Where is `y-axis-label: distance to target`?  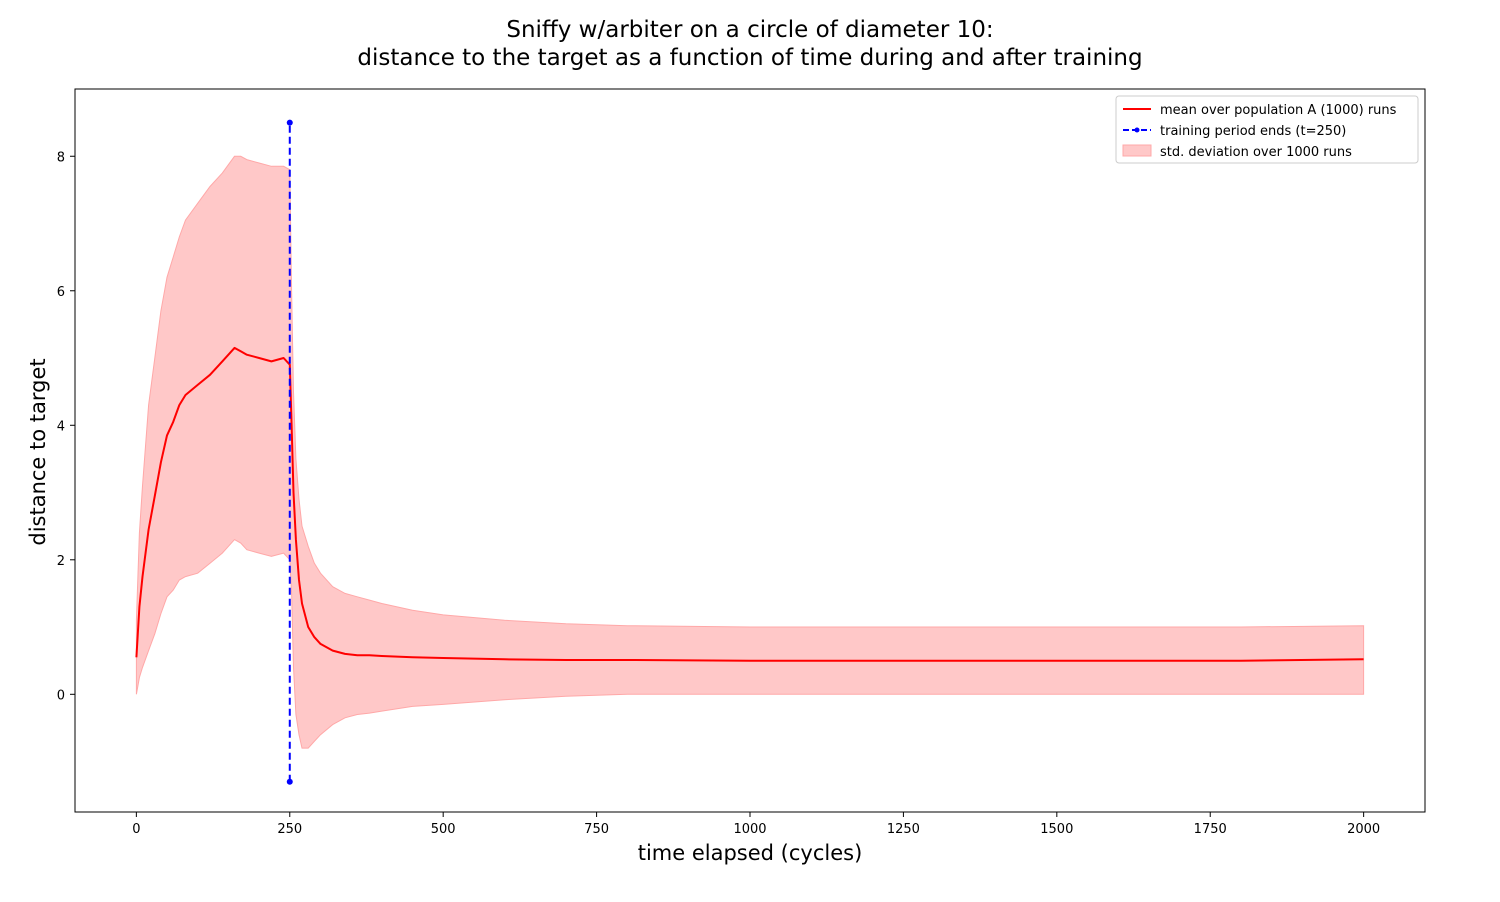 y-axis-label: distance to target is located at coordinates (38, 451).